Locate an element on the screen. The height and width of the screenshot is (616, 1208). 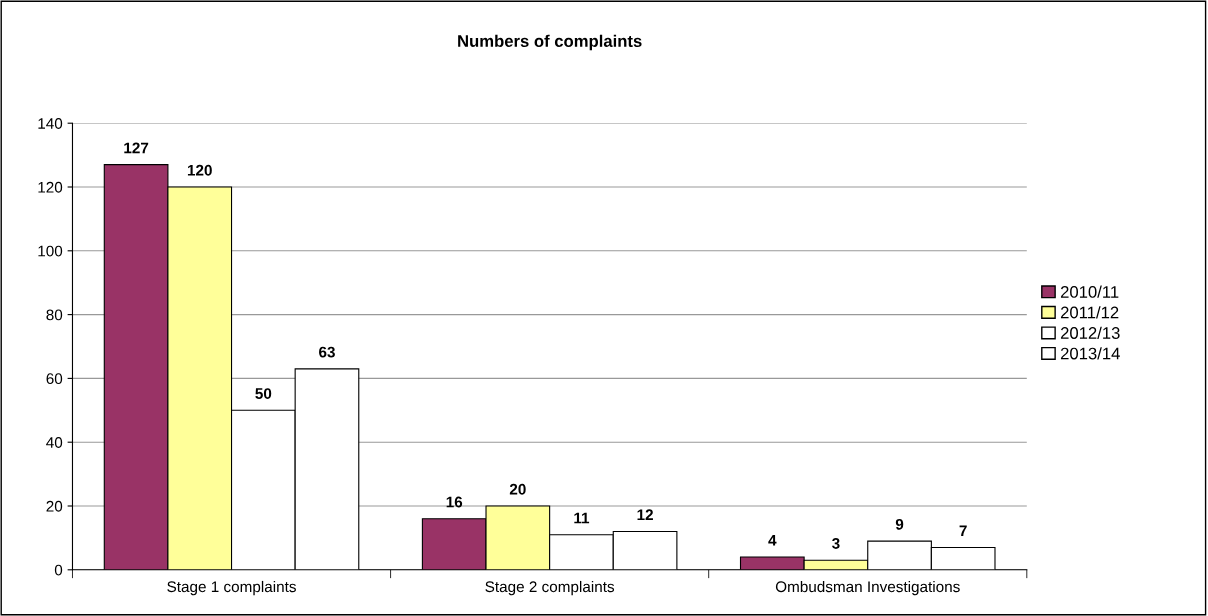
y-tick-label: 60 is located at coordinates (54, 379).